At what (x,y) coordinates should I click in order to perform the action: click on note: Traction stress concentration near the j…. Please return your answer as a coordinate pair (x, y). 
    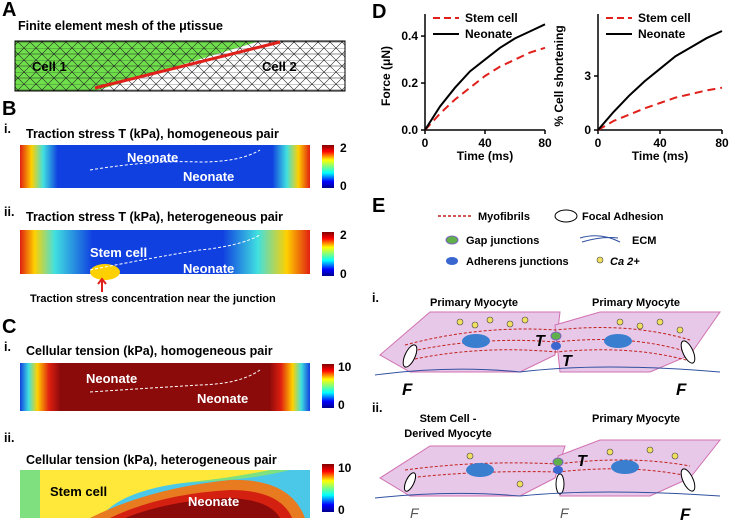
    Looking at the image, I should click on (153, 299).